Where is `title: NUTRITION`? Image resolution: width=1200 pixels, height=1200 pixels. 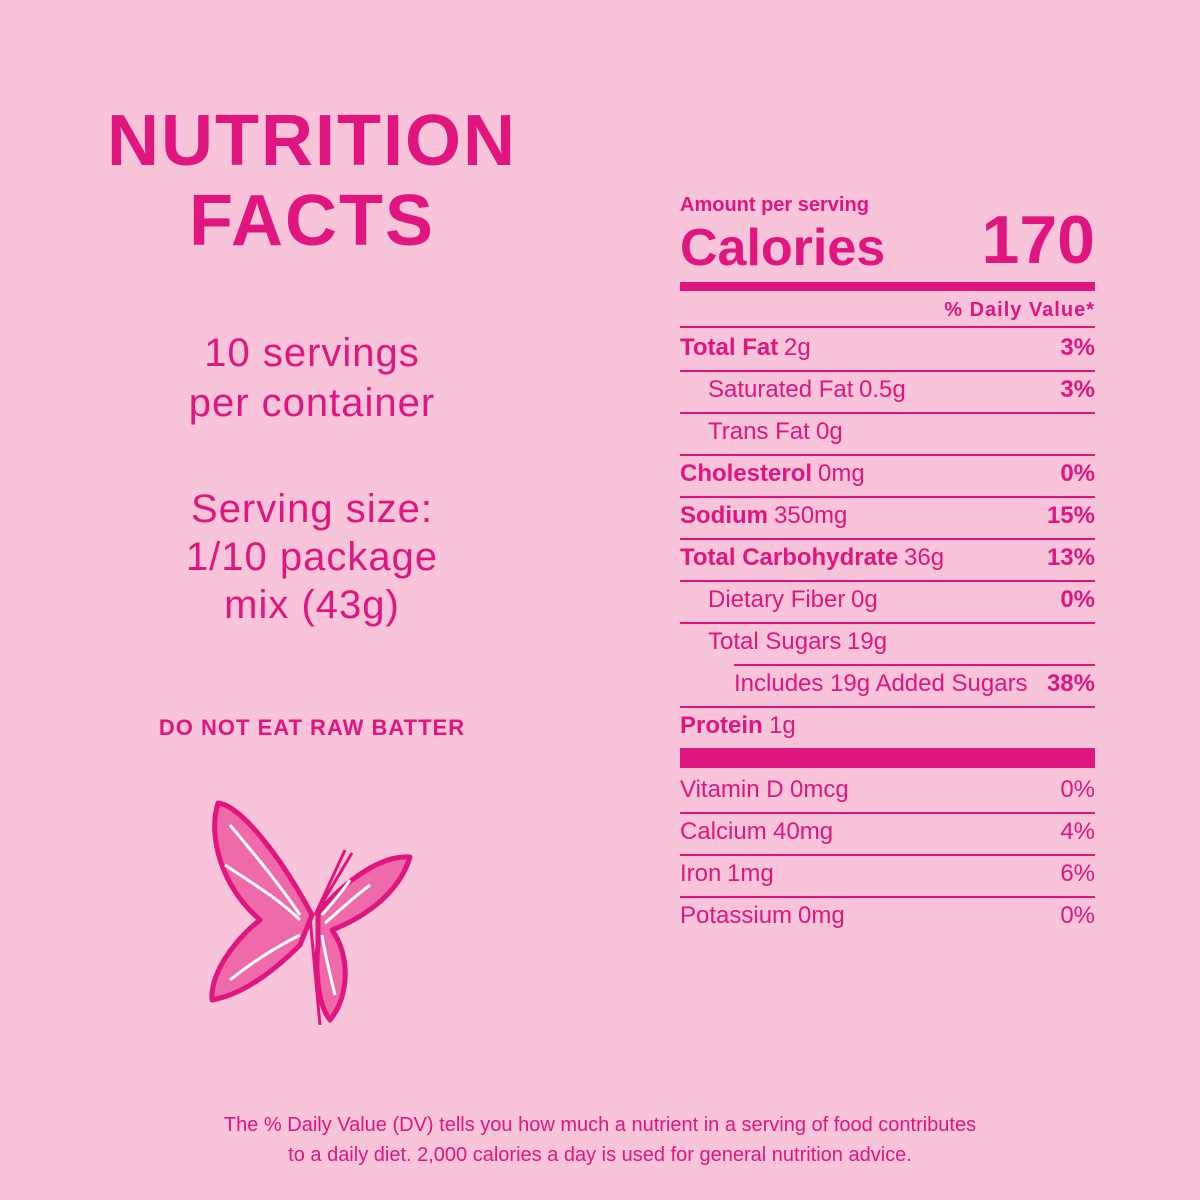
title: NUTRITION is located at coordinates (312, 141).